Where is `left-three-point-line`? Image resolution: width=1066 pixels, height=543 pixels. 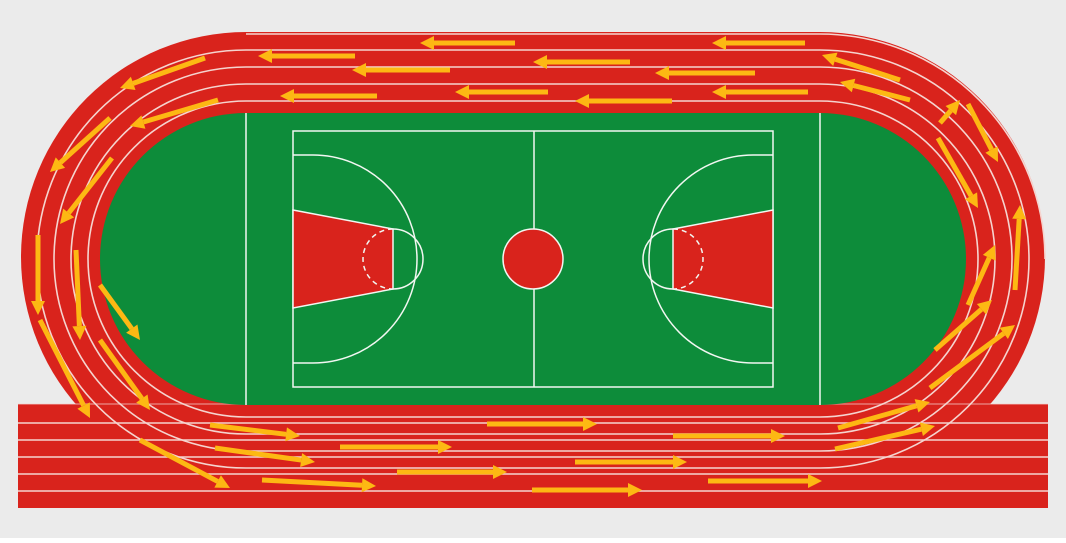 left-three-point-line is located at coordinates (355, 259).